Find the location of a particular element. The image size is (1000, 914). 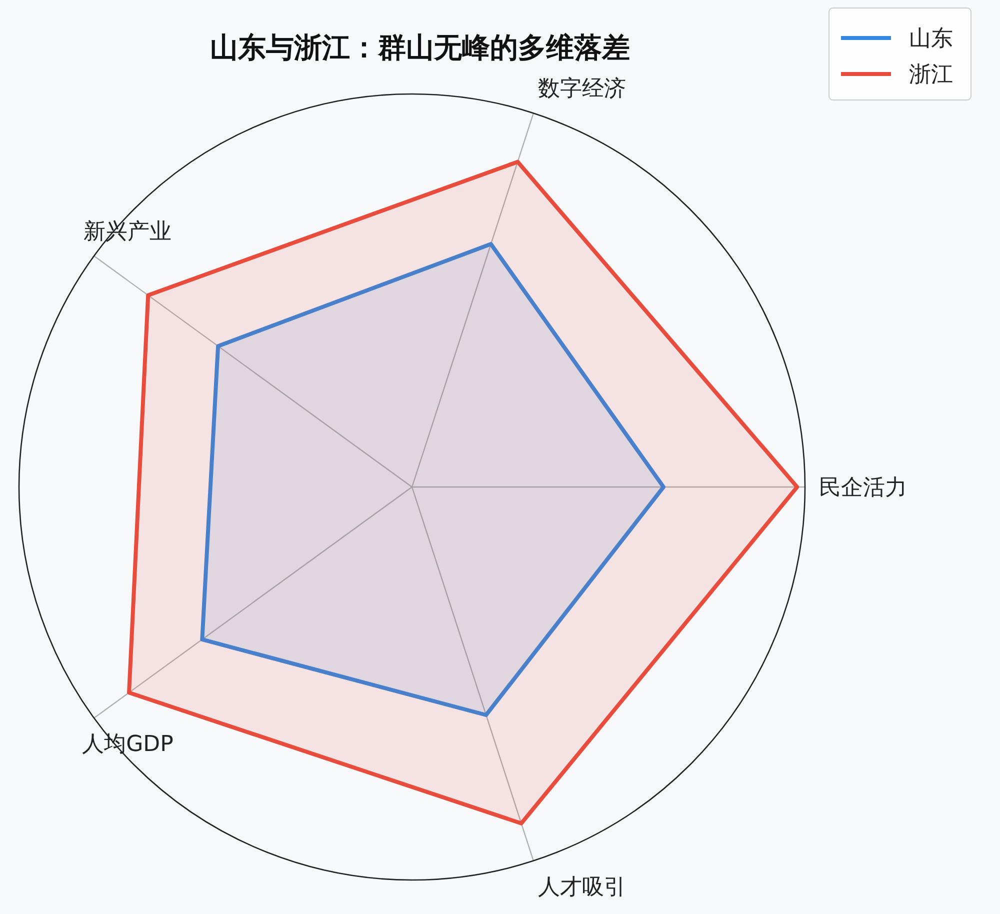

spoke-label: 人才吸引 is located at coordinates (582, 887).